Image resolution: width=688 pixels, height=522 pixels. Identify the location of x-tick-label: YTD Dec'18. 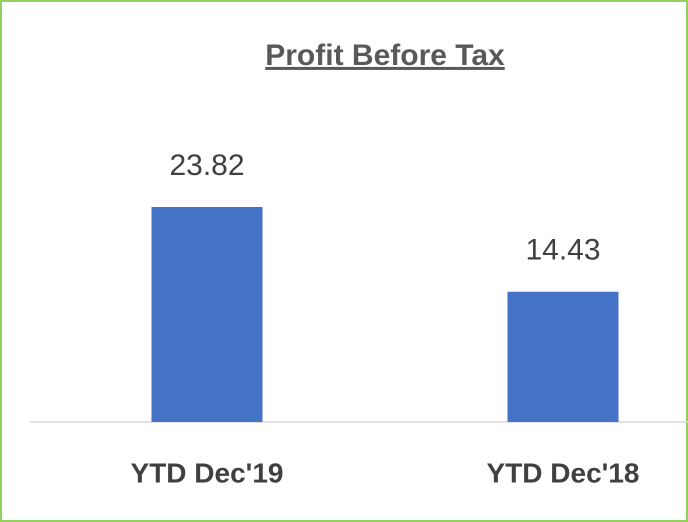
(563, 472).